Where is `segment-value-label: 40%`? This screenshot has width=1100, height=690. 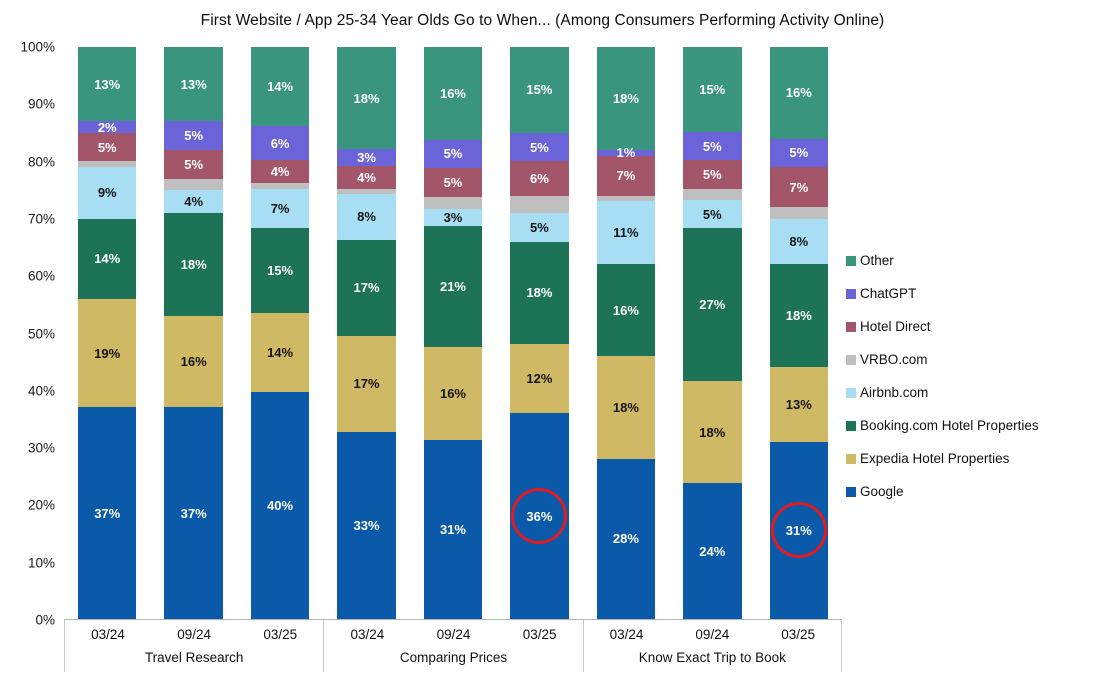
segment-value-label: 40% is located at coordinates (280, 506).